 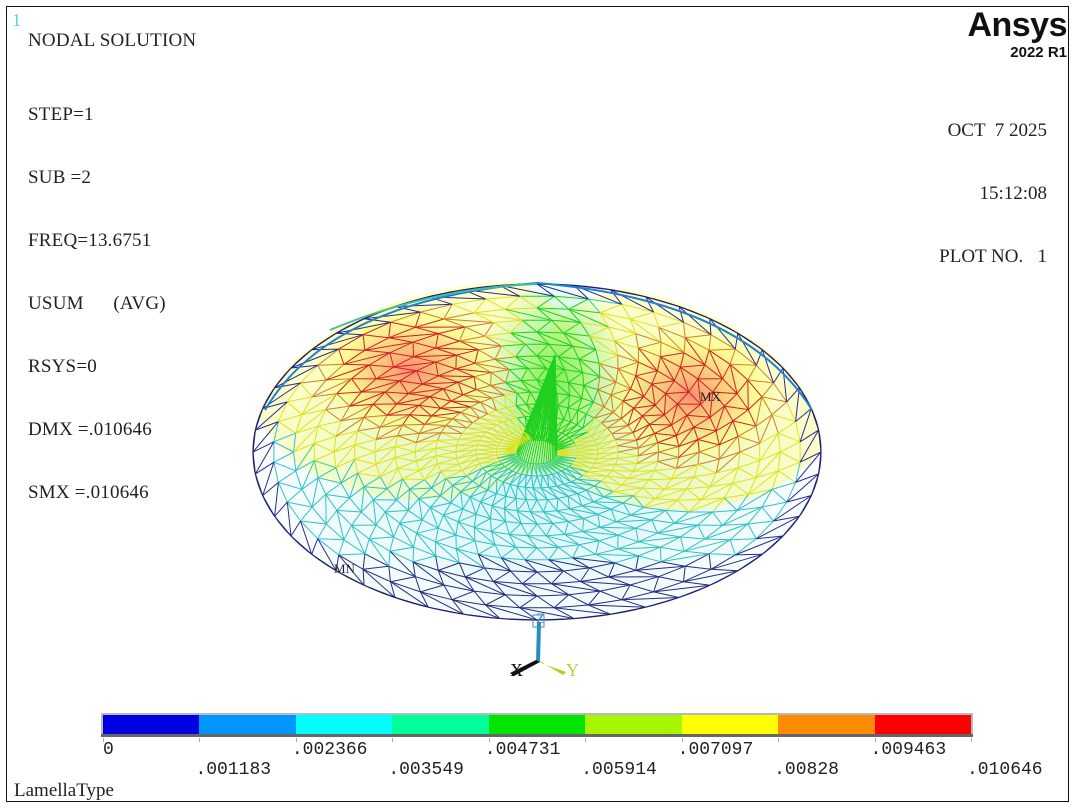 I want to click on legend-value: .005914, so click(x=619, y=770).